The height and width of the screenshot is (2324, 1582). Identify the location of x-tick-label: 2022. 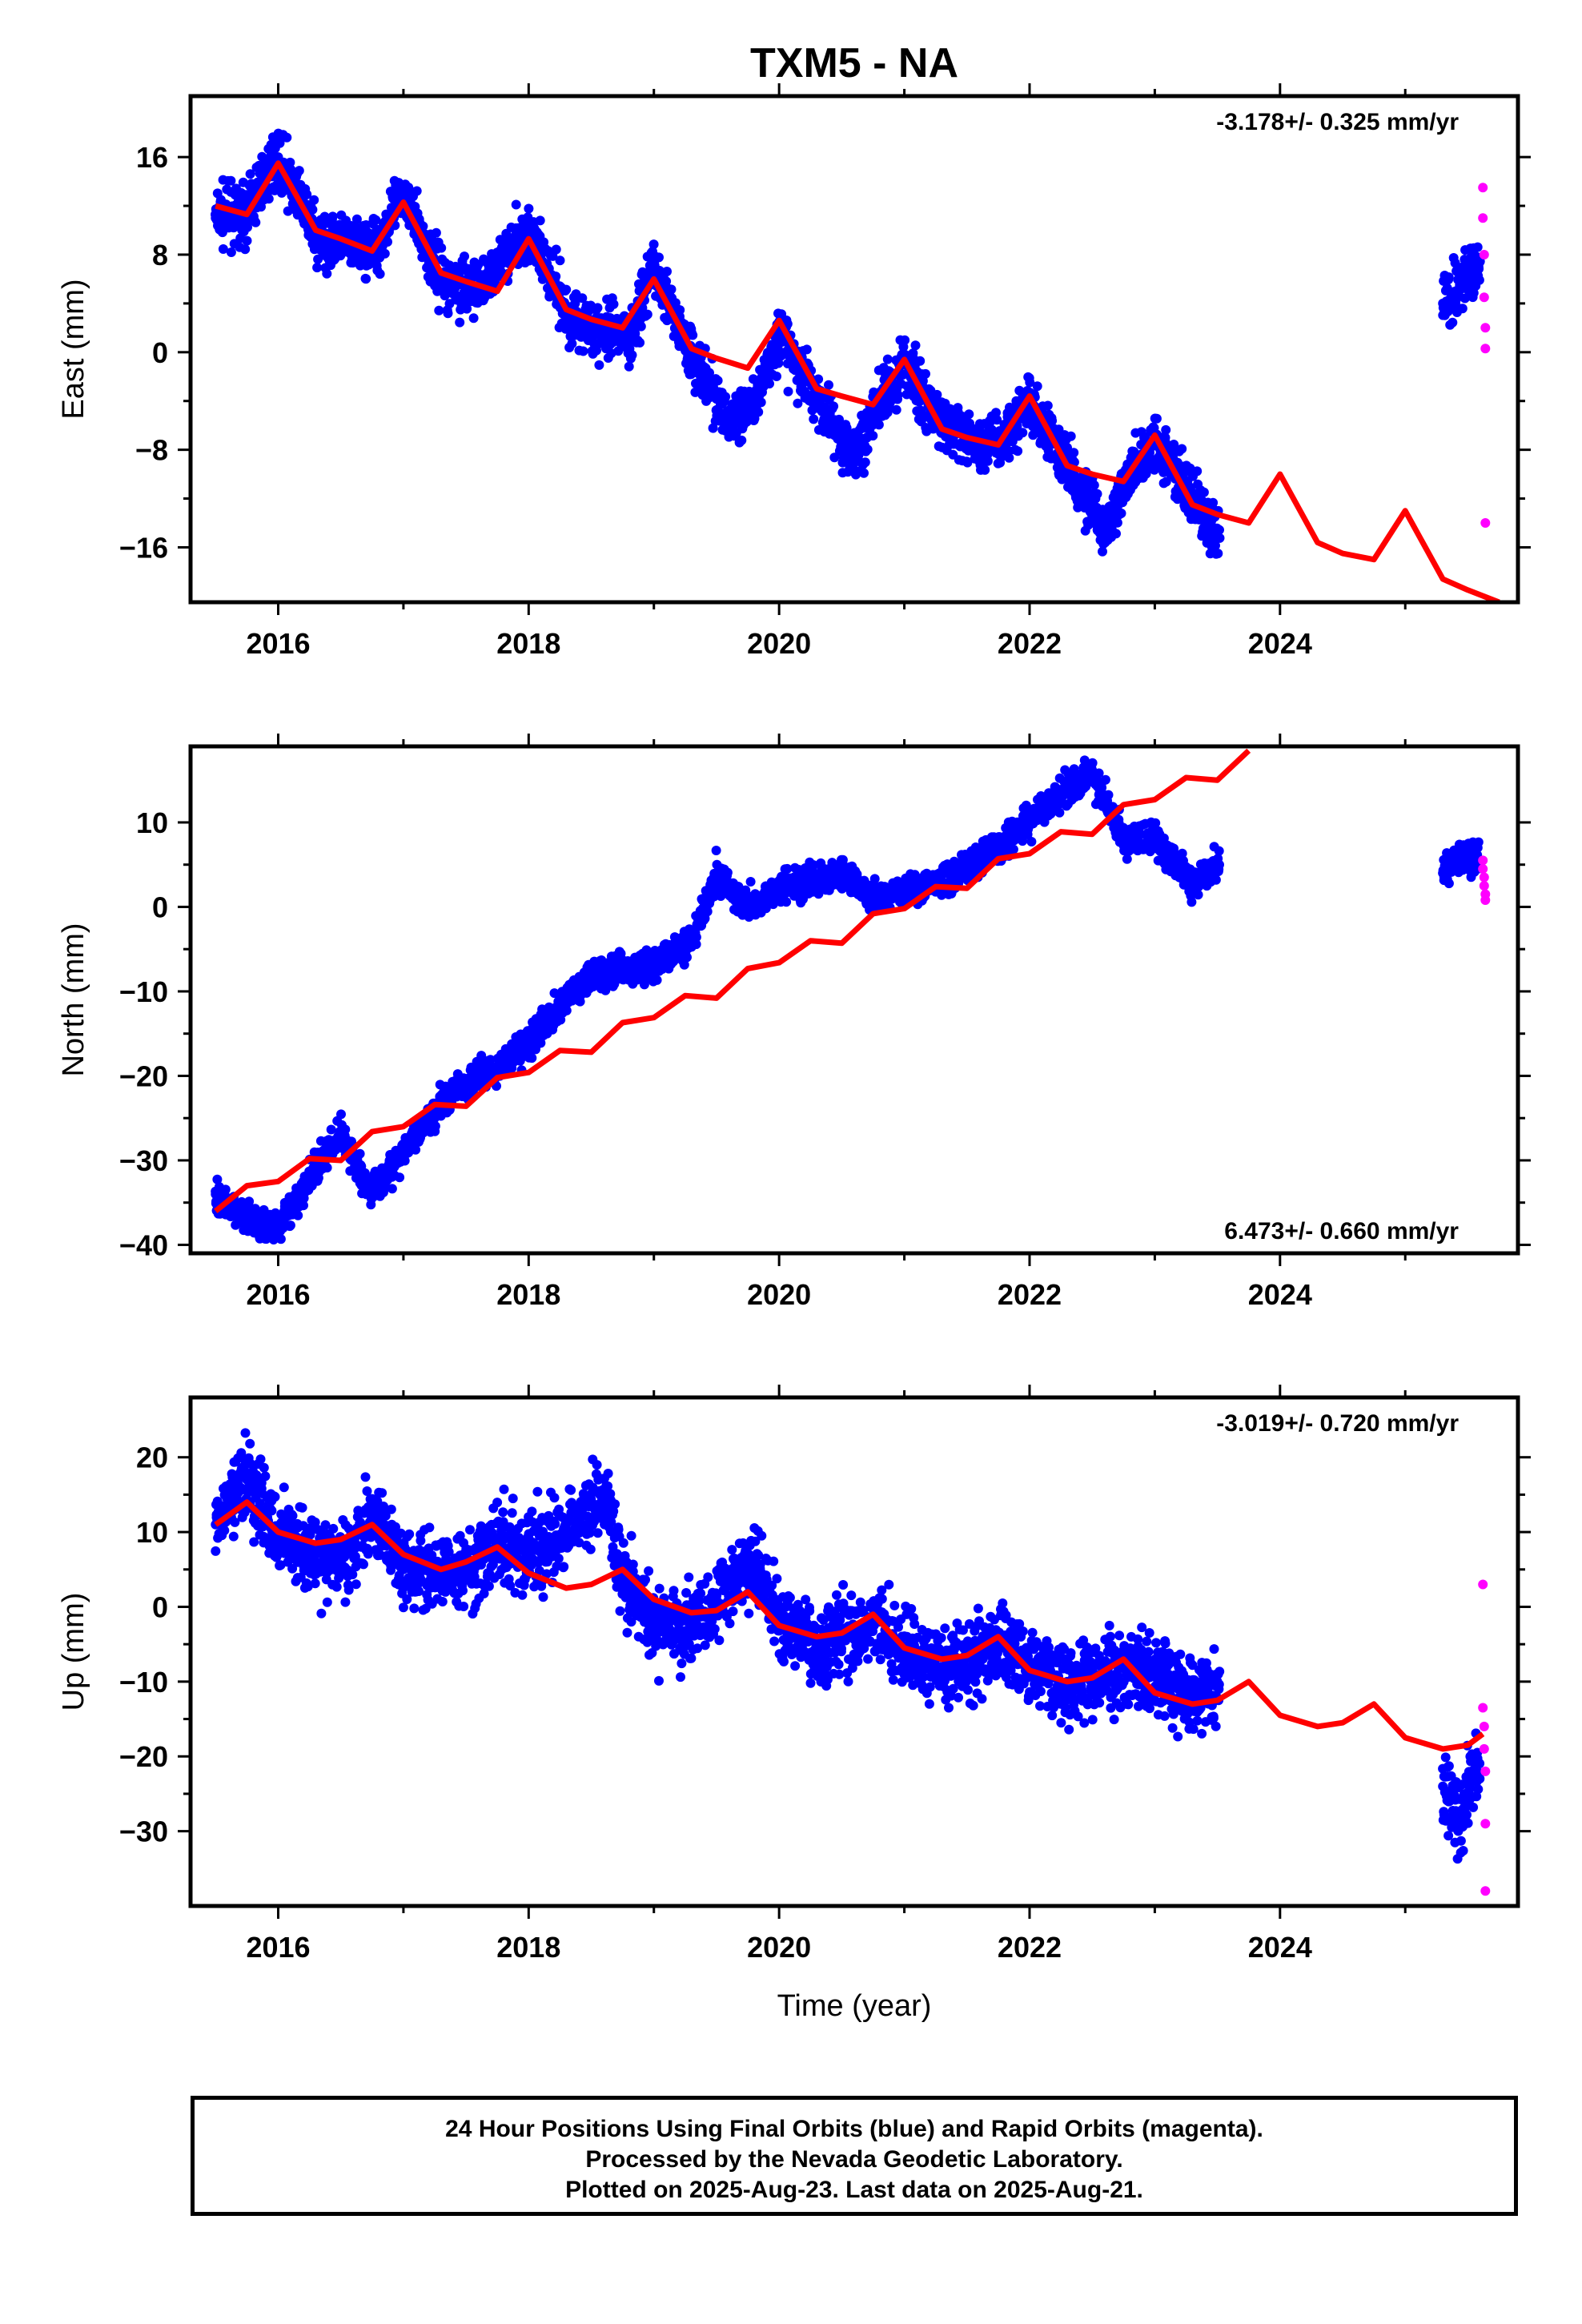
(1030, 644).